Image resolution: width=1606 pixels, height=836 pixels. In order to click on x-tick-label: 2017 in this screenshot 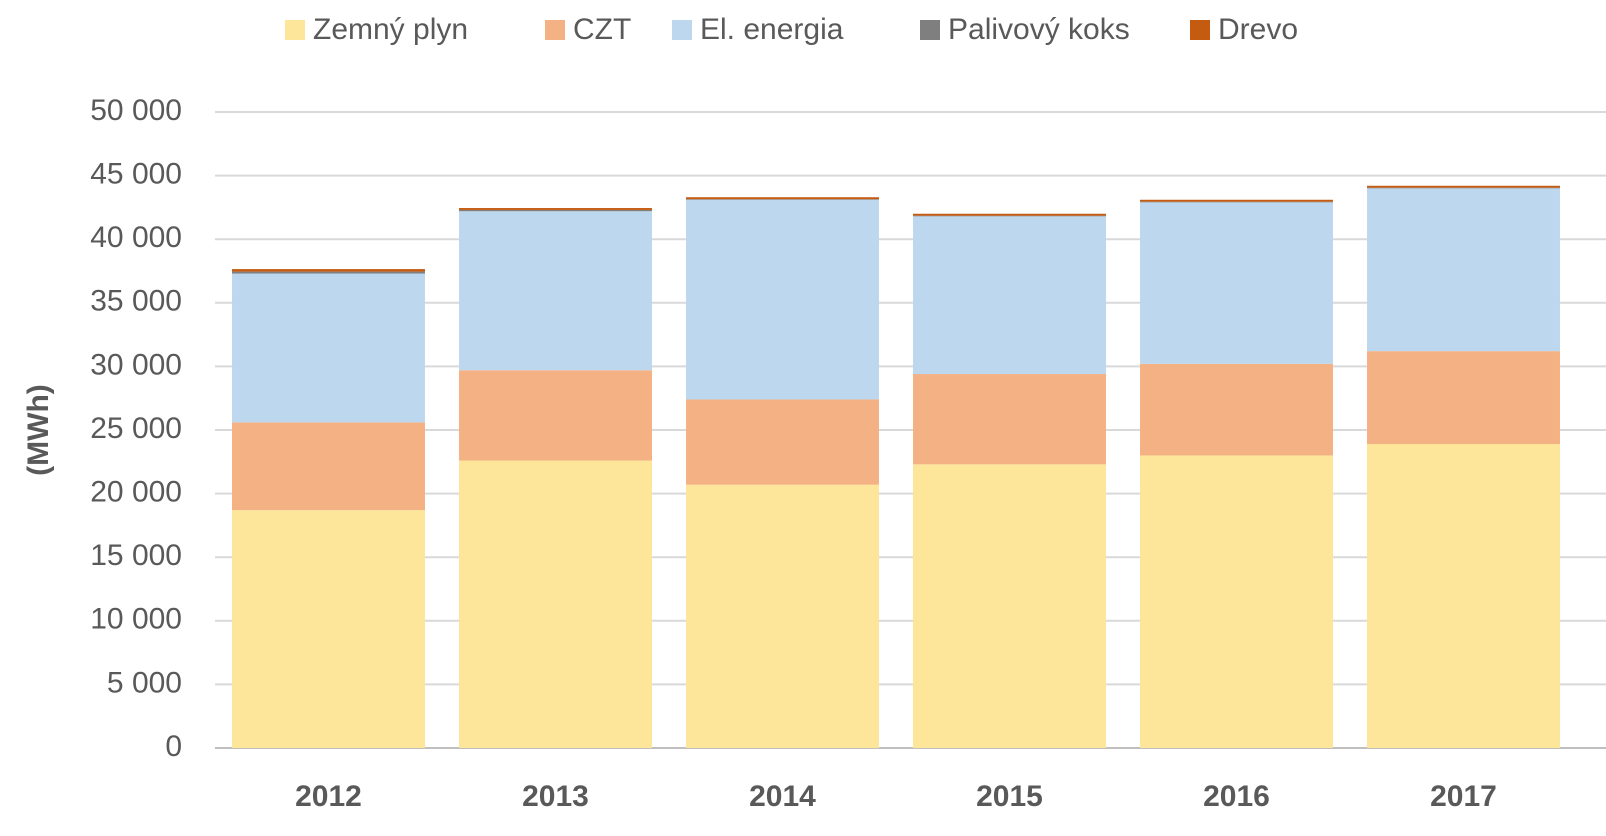, I will do `click(1463, 796)`.